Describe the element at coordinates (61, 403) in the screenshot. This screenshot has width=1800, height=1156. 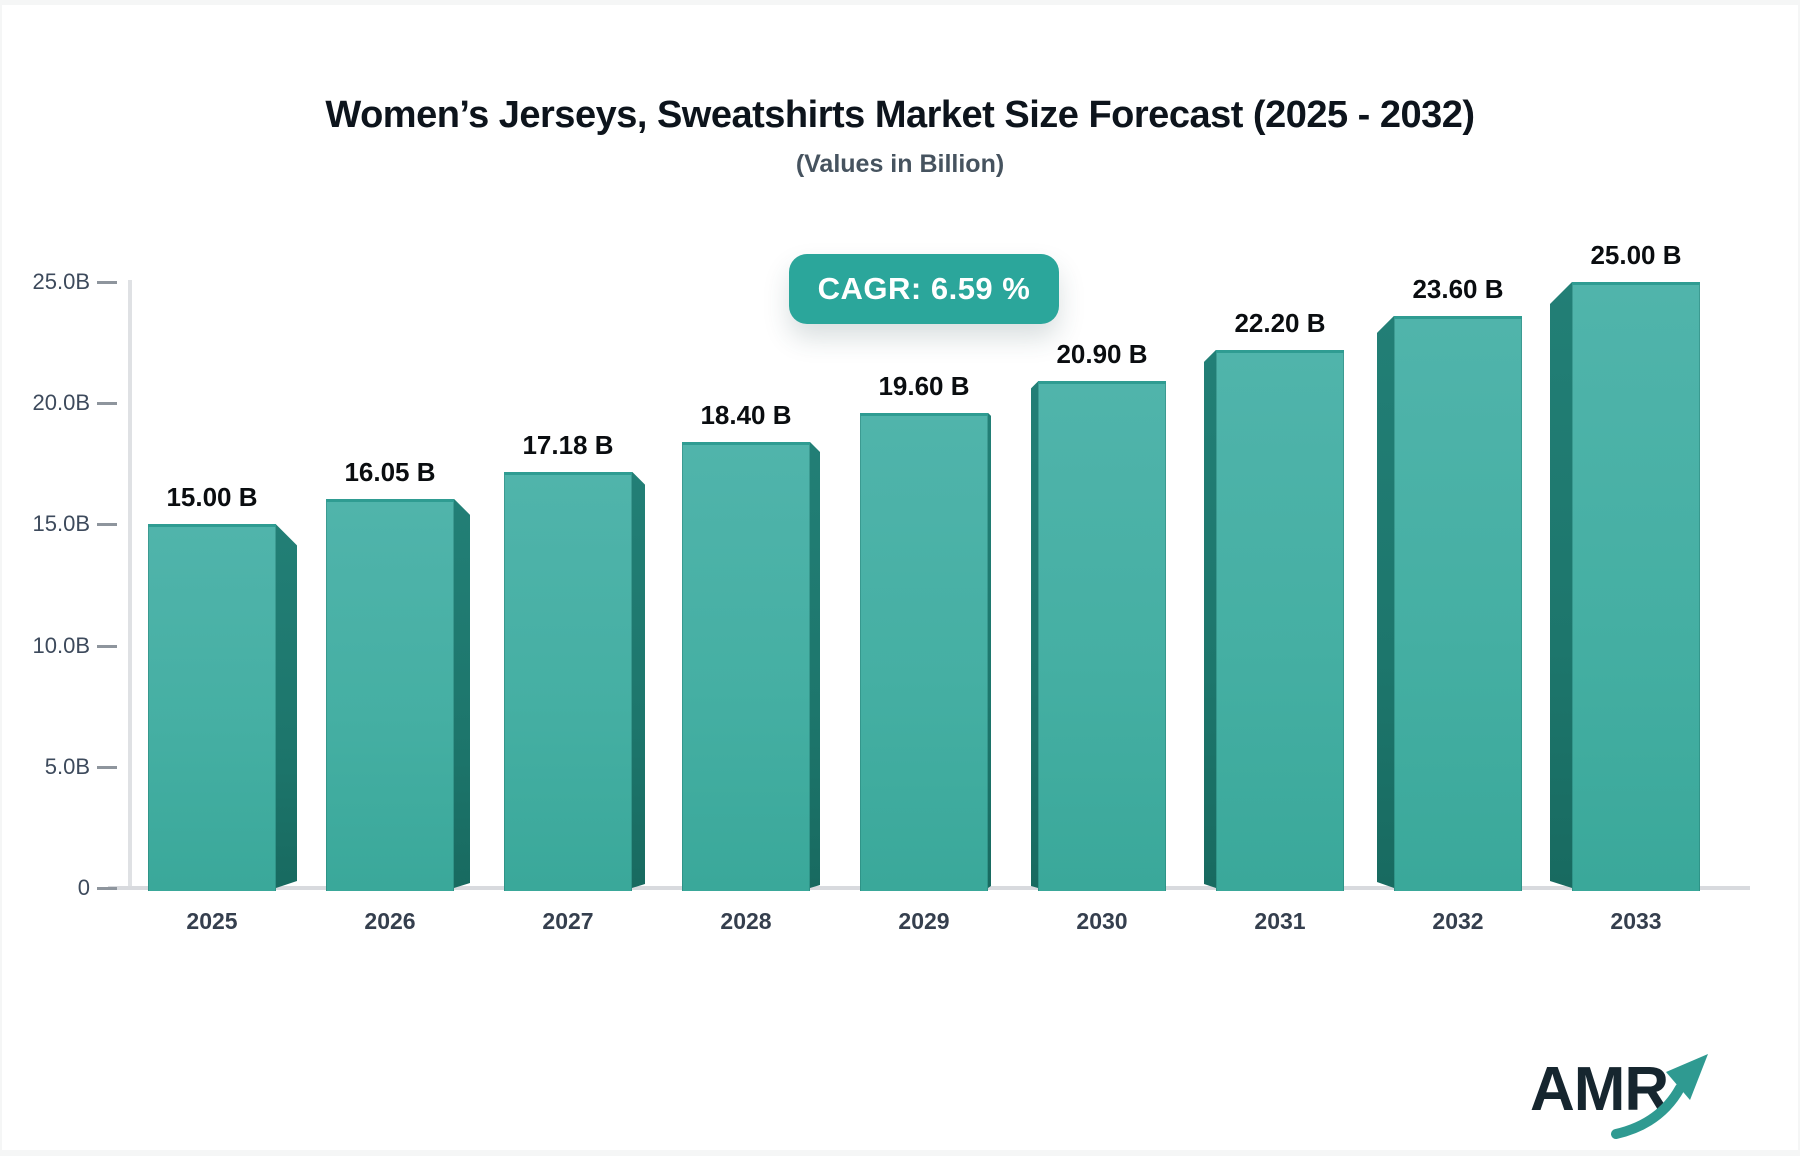
I see `y-tick-label: 20.0B` at that location.